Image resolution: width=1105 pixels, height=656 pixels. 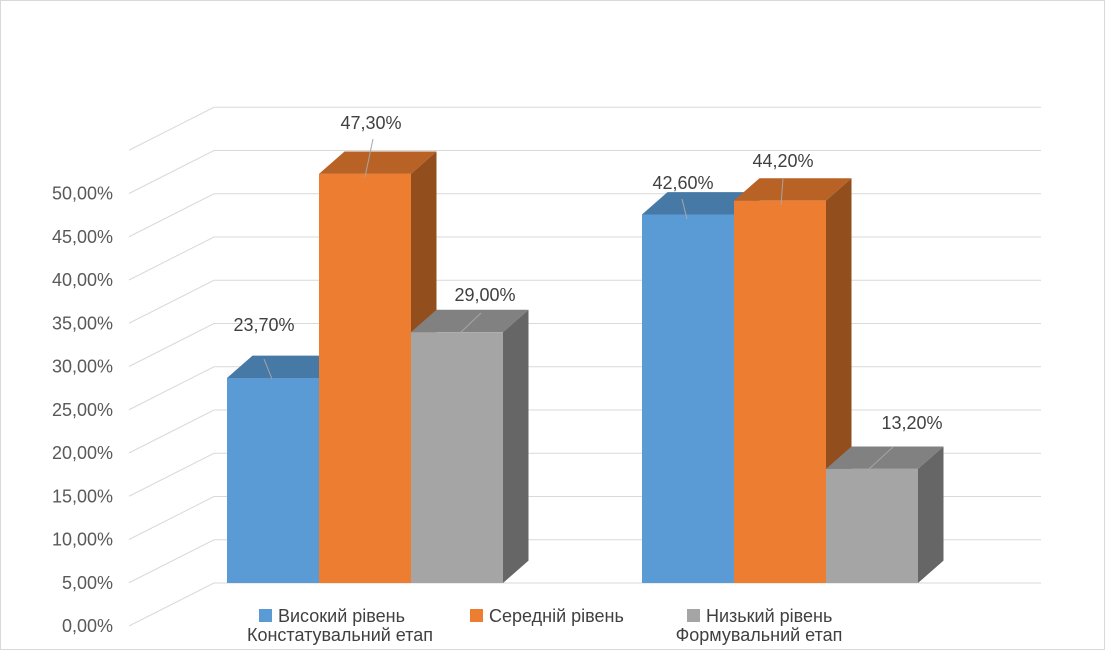 I want to click on legend-item: Середній рівень, so click(x=547, y=616).